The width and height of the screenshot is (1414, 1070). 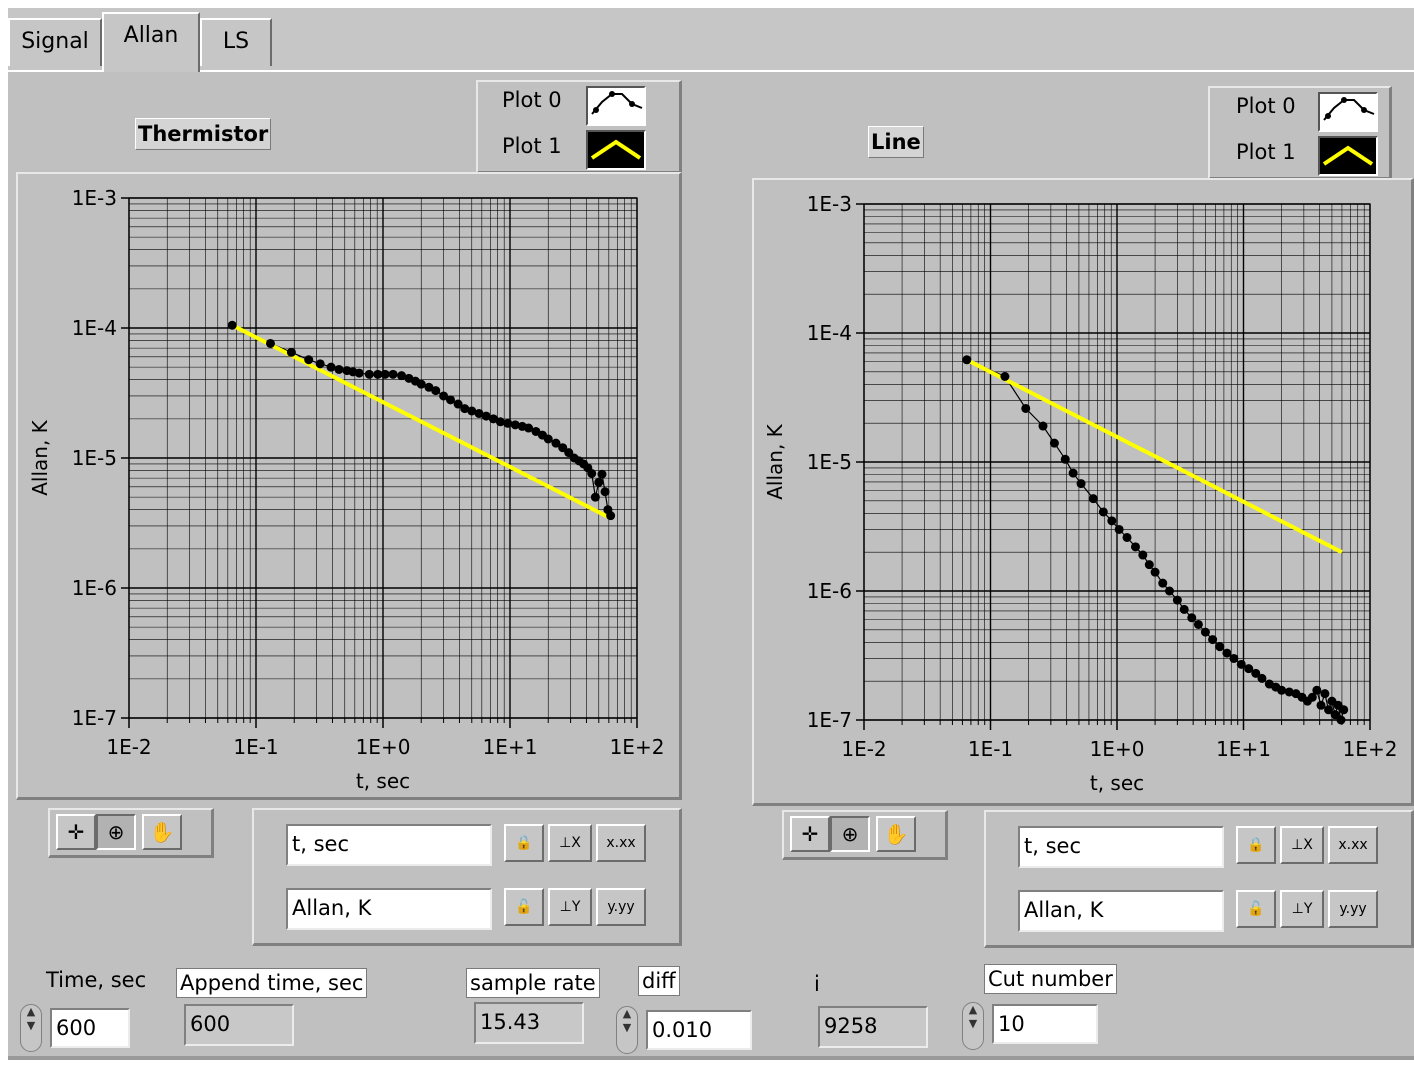 What do you see at coordinates (570, 907) in the screenshot?
I see `y-autoscale-button: ⊥Y` at bounding box center [570, 907].